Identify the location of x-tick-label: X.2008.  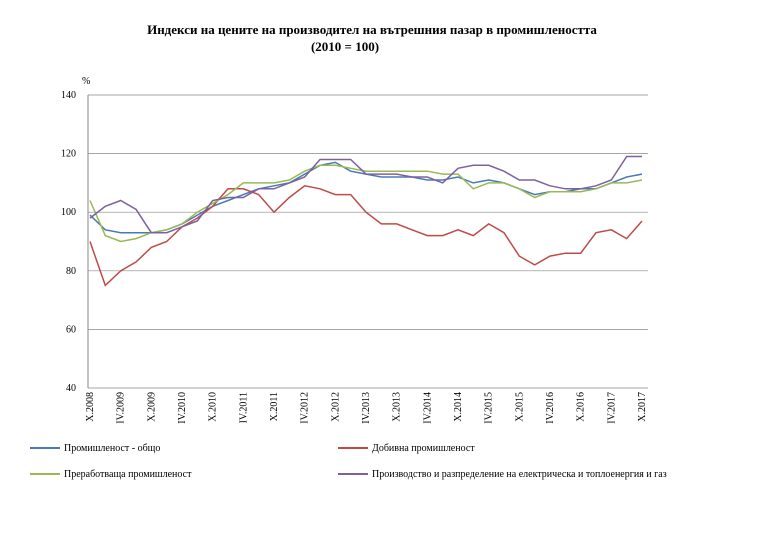
(90, 407).